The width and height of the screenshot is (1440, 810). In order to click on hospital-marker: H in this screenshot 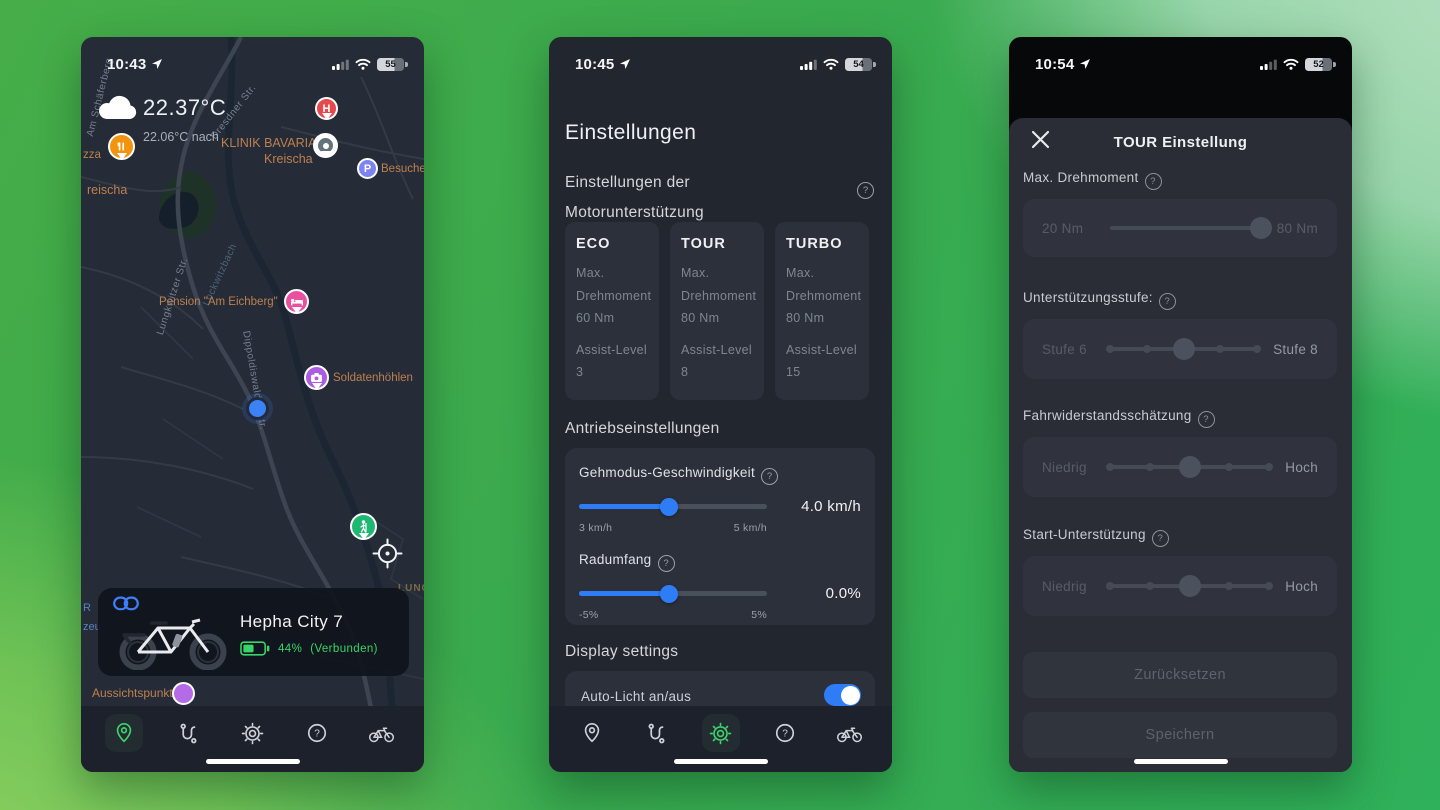, I will do `click(326, 108)`.